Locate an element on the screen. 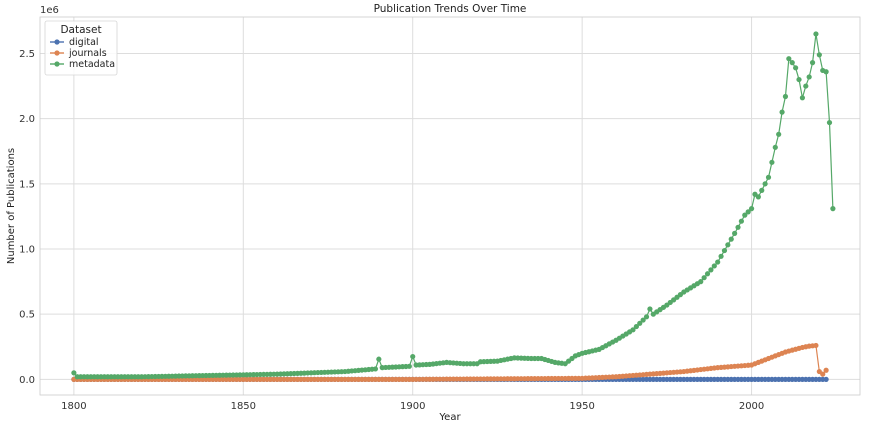  y-tick-label: 2.5 is located at coordinates (27, 54).